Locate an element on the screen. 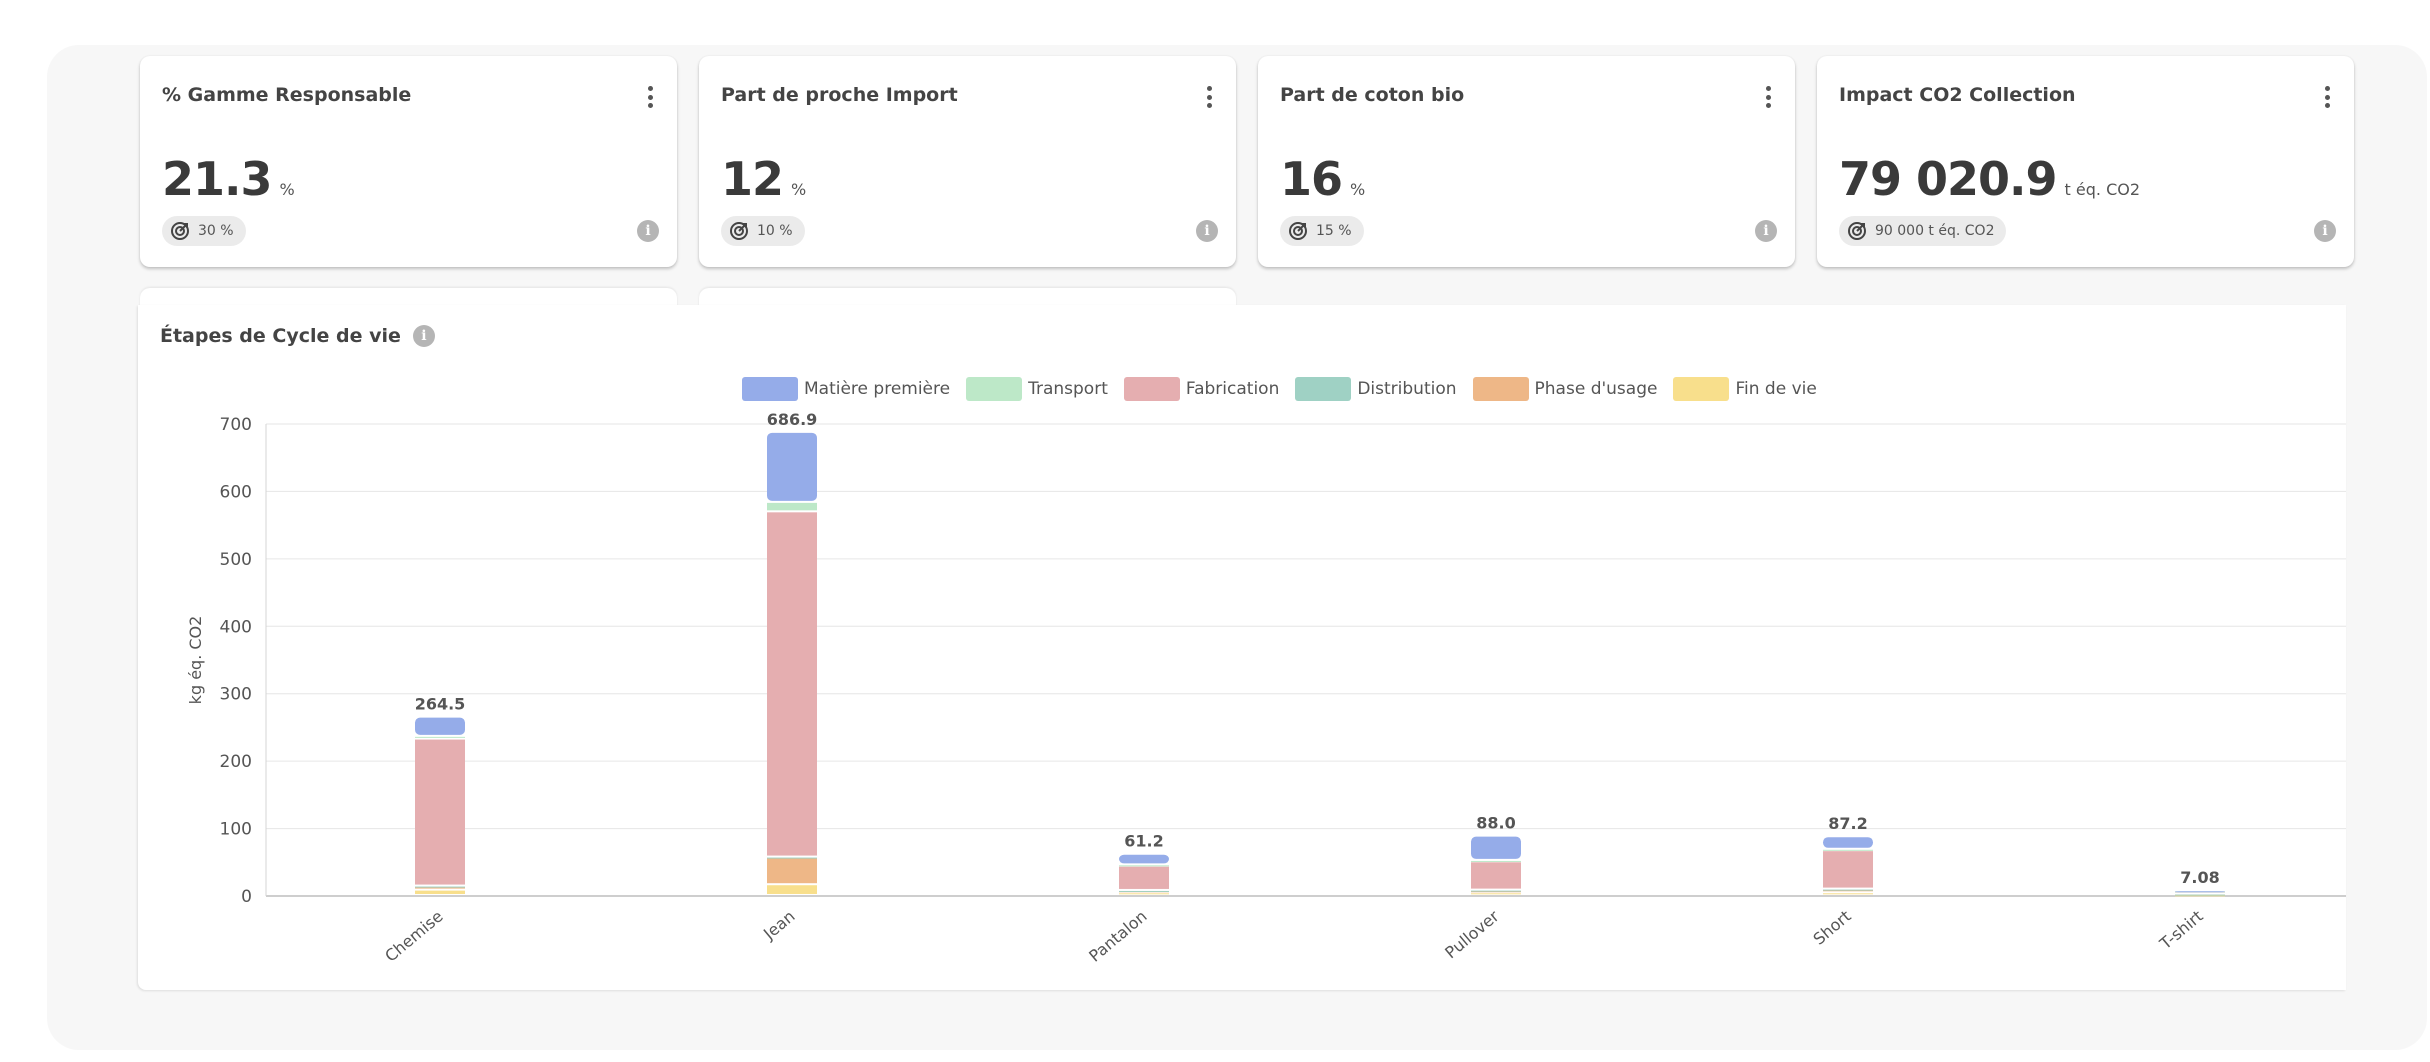  legend-item: Matière première is located at coordinates (846, 389).